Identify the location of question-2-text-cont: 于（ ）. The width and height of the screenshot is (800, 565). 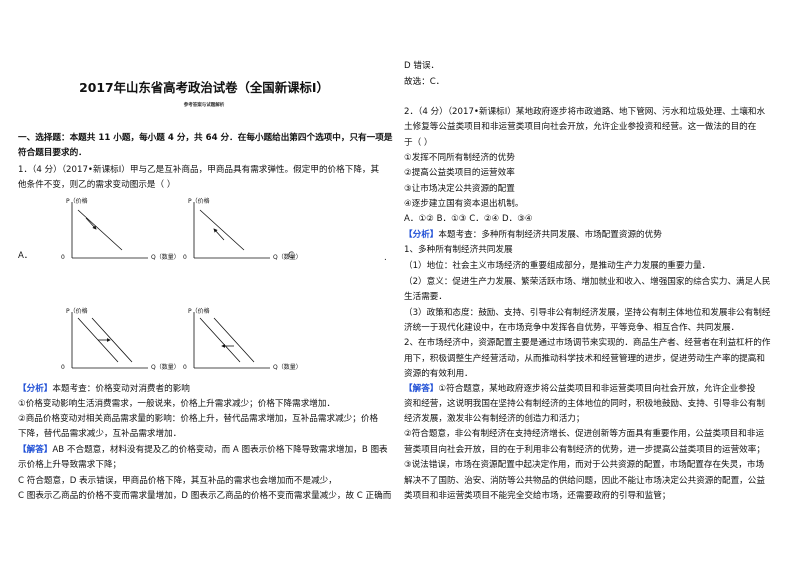
(418, 143).